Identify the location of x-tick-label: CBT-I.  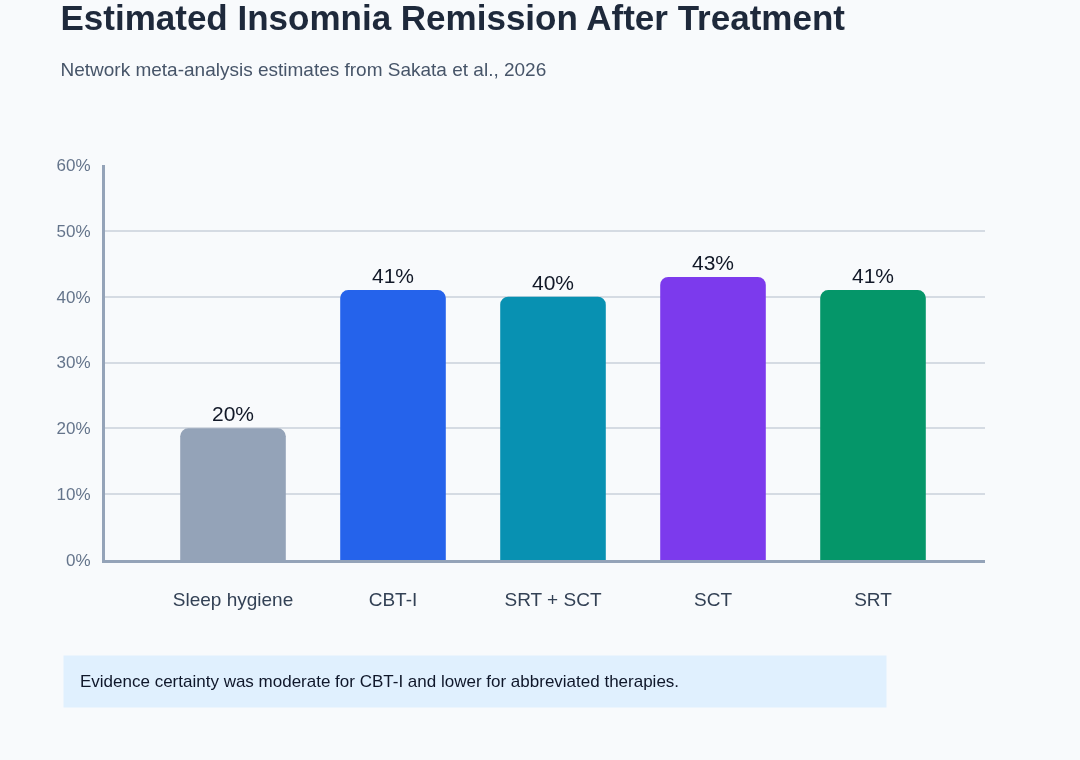
(393, 599).